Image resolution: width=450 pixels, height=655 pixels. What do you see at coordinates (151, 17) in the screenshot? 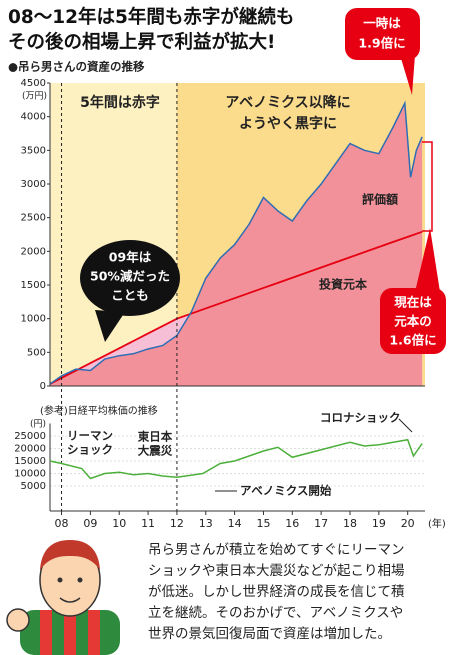
I see `title: 08〜12年は5年間も赤字が継続も` at bounding box center [151, 17].